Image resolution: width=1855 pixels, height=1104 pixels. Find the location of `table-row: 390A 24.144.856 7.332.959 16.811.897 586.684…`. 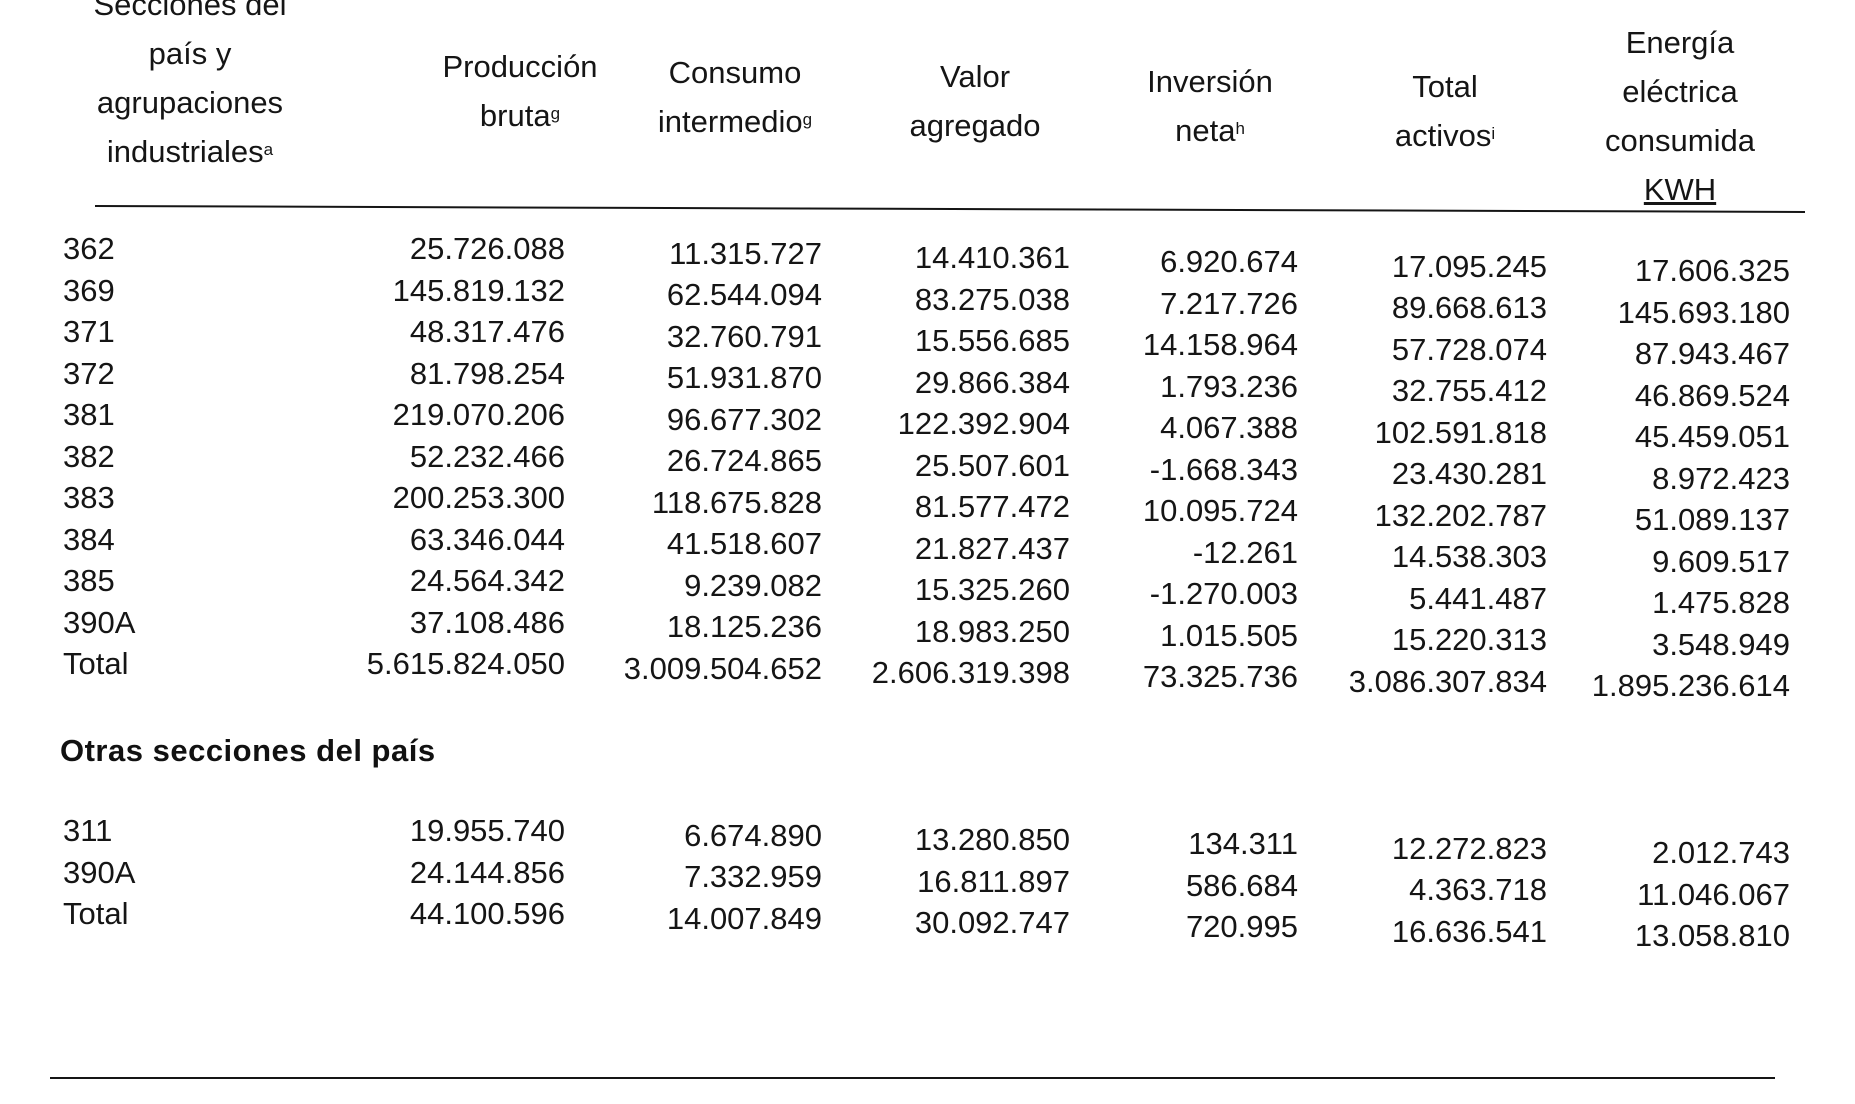

table-row: 390A 24.144.856 7.332.959 16.811.897 586.684… is located at coordinates (927, 882).